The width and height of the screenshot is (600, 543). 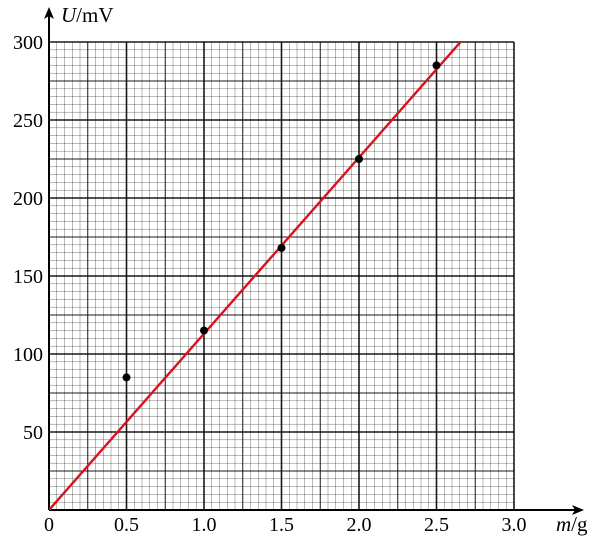 I want to click on x-axis-arrow, so click(x=578, y=510).